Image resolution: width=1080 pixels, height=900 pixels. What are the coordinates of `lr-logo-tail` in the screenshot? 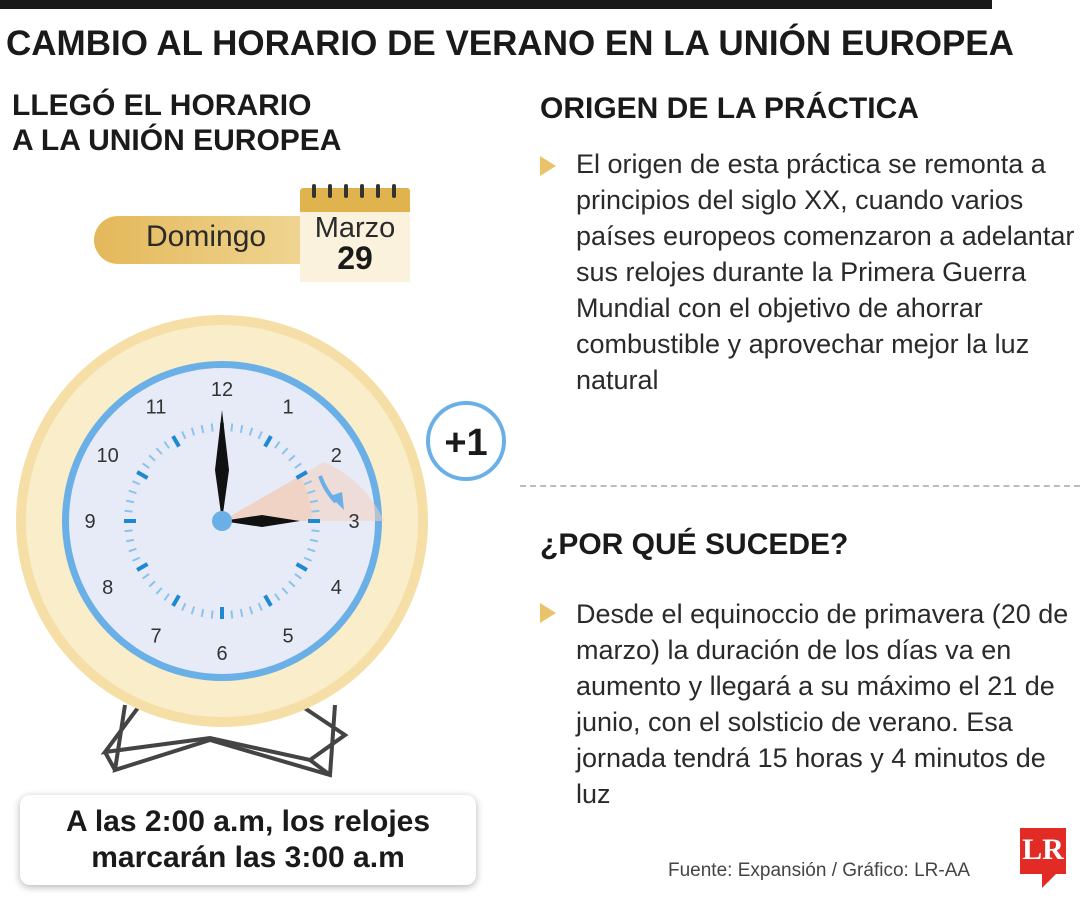 It's located at (1050, 880).